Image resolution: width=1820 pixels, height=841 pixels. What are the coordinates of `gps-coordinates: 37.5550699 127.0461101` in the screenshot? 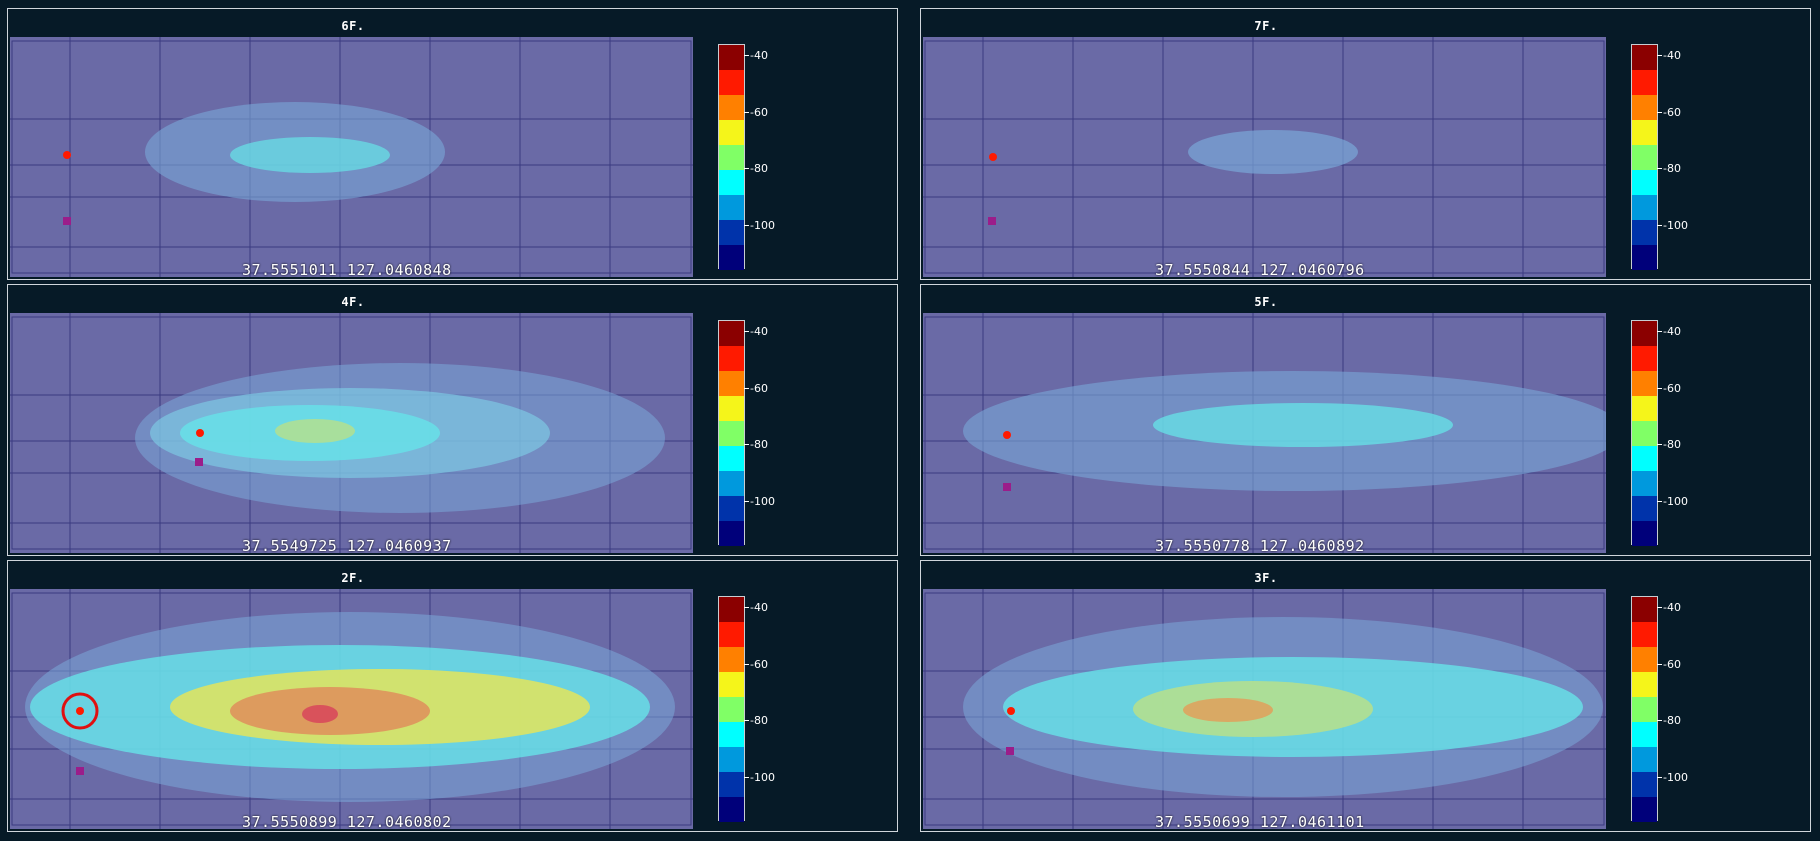 It's located at (1260, 822).